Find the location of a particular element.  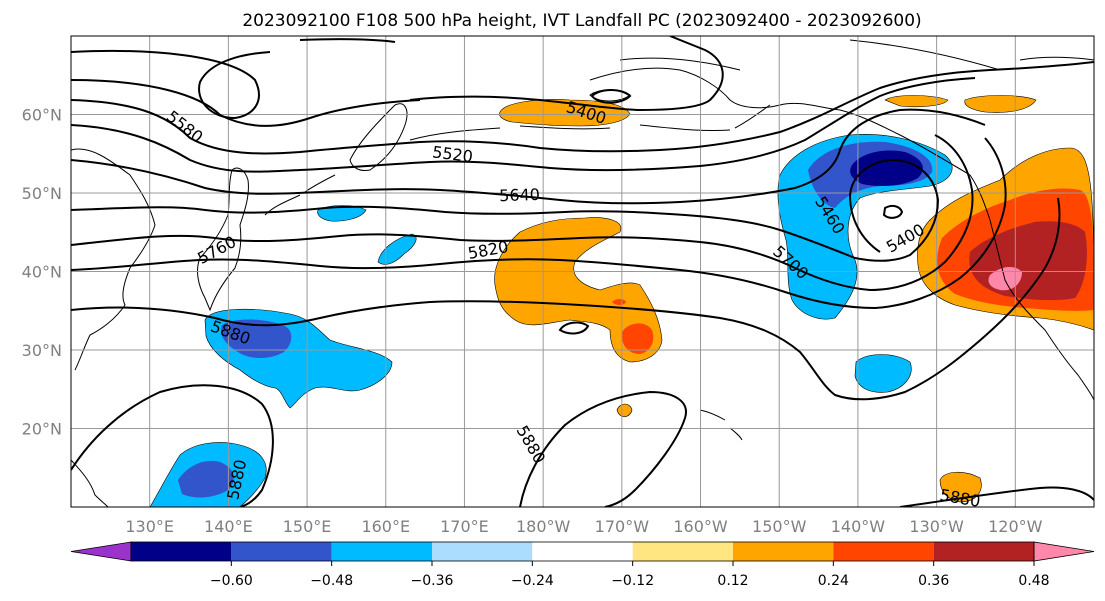

coast-hawaii is located at coordinates (721, 425).